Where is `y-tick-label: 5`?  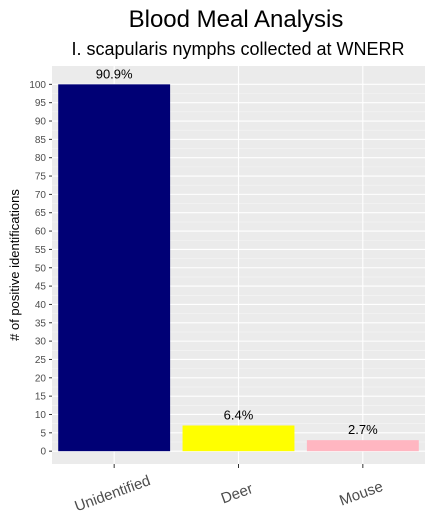
y-tick-label: 5 is located at coordinates (43, 433).